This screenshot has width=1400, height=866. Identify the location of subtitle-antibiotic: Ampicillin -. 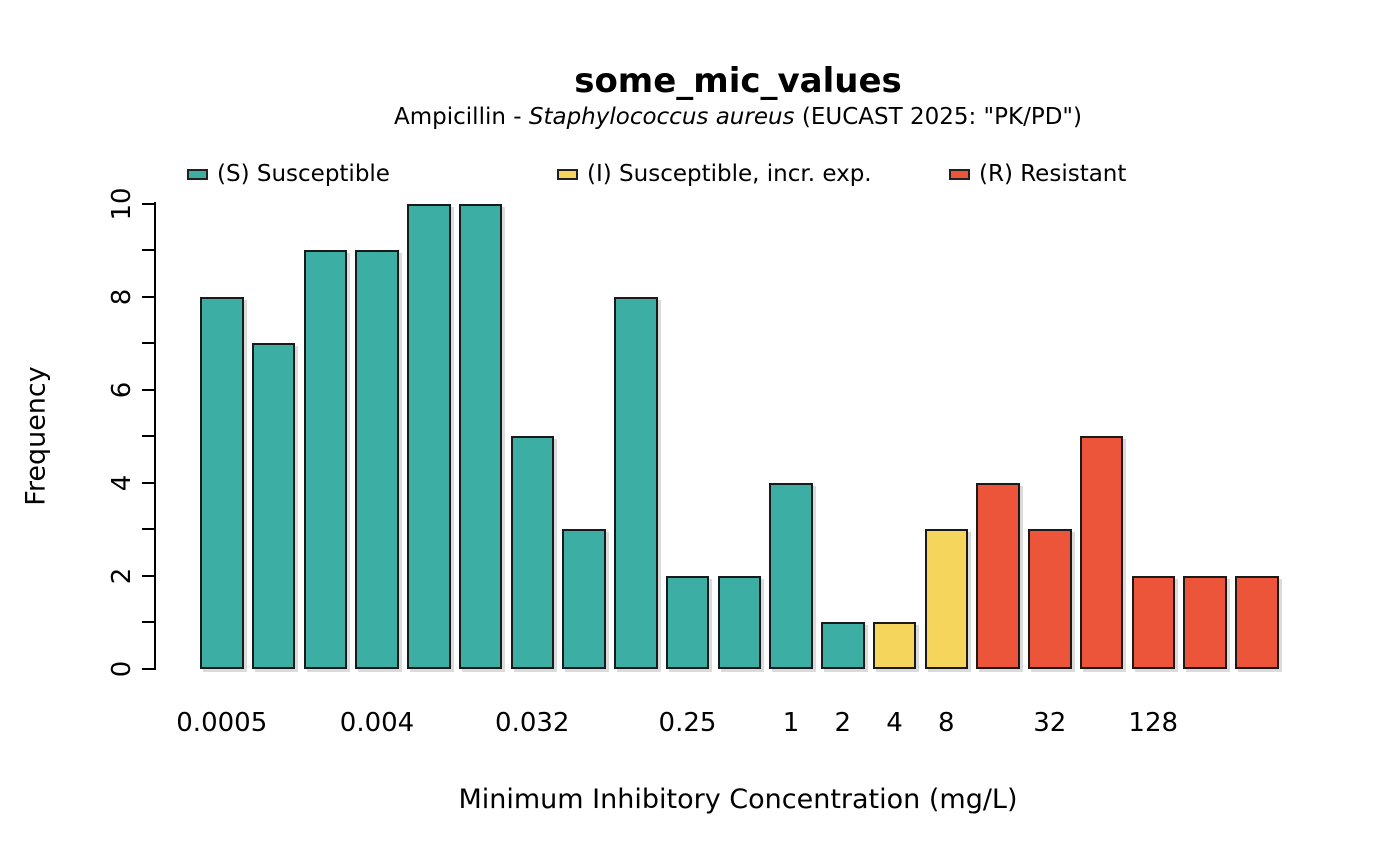
(461, 117).